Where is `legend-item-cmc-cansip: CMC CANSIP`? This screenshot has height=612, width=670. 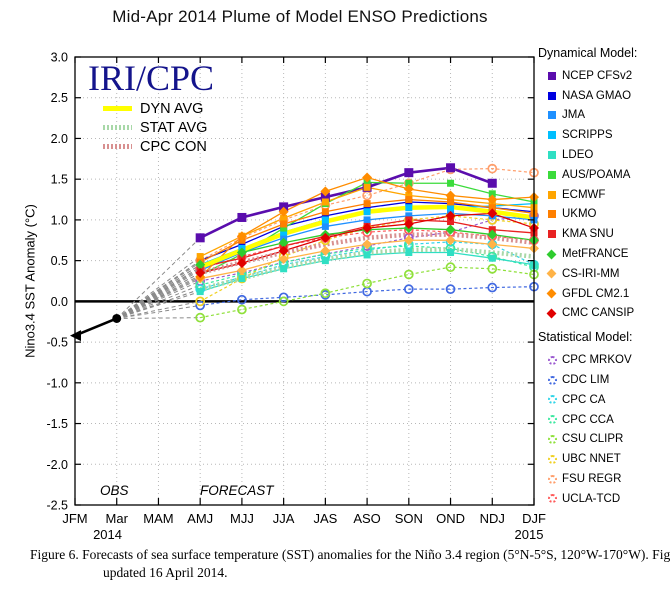
legend-item-cmc-cansip: CMC CANSIP is located at coordinates (608, 314).